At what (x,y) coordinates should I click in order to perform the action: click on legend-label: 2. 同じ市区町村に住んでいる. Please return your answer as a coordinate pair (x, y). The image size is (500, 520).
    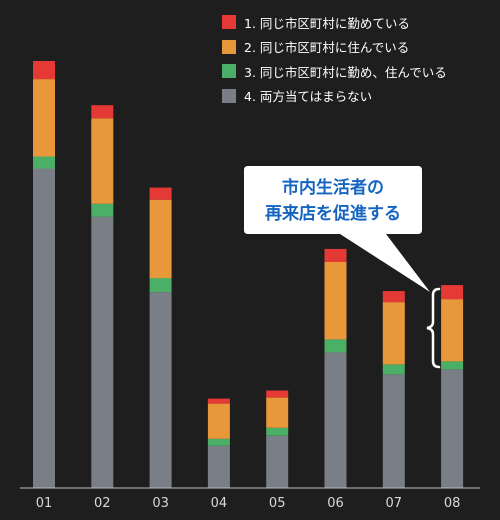
    Looking at the image, I should click on (327, 48).